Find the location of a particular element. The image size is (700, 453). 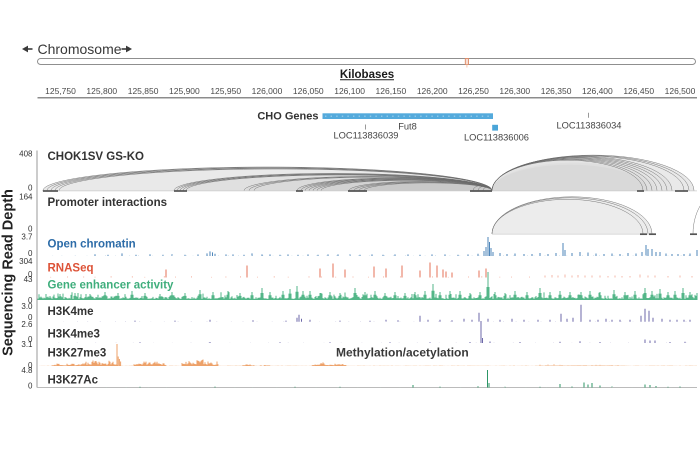

svg-text: 125,850 is located at coordinates (143, 91).